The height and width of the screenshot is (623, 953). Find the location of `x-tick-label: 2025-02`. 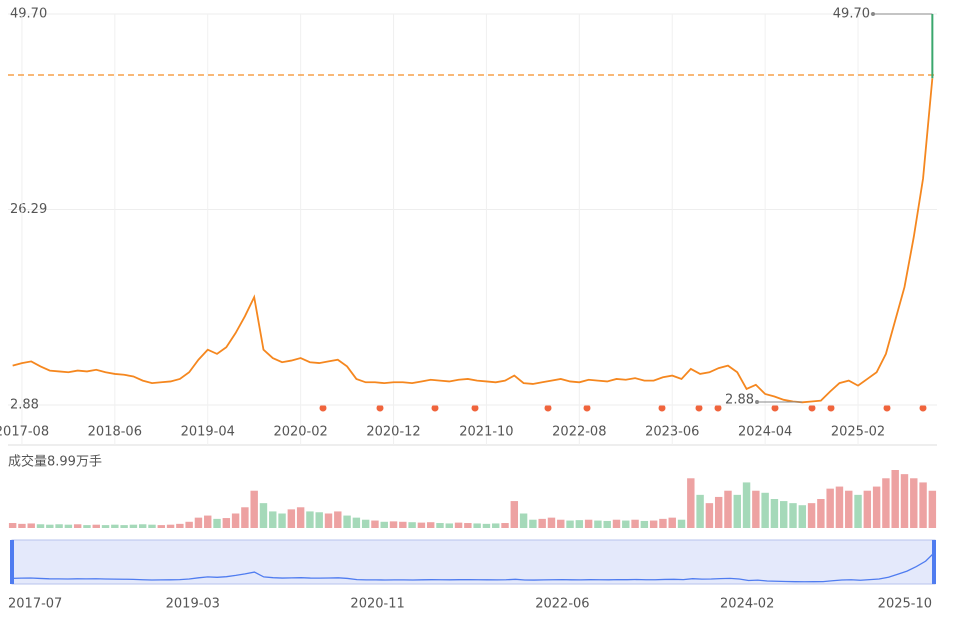

x-tick-label: 2025-02 is located at coordinates (858, 432).